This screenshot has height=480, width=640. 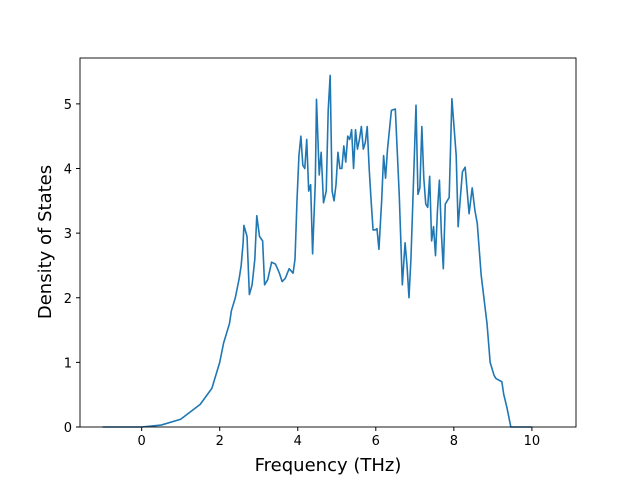 What do you see at coordinates (68, 363) in the screenshot?
I see `y-tick-label: 1` at bounding box center [68, 363].